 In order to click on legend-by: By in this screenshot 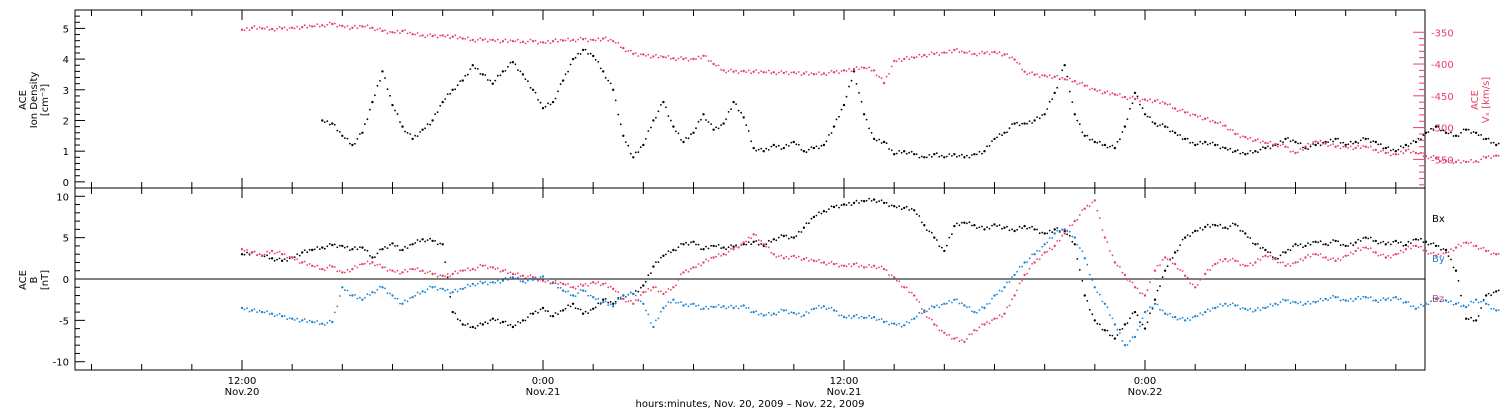, I will do `click(1438, 259)`.